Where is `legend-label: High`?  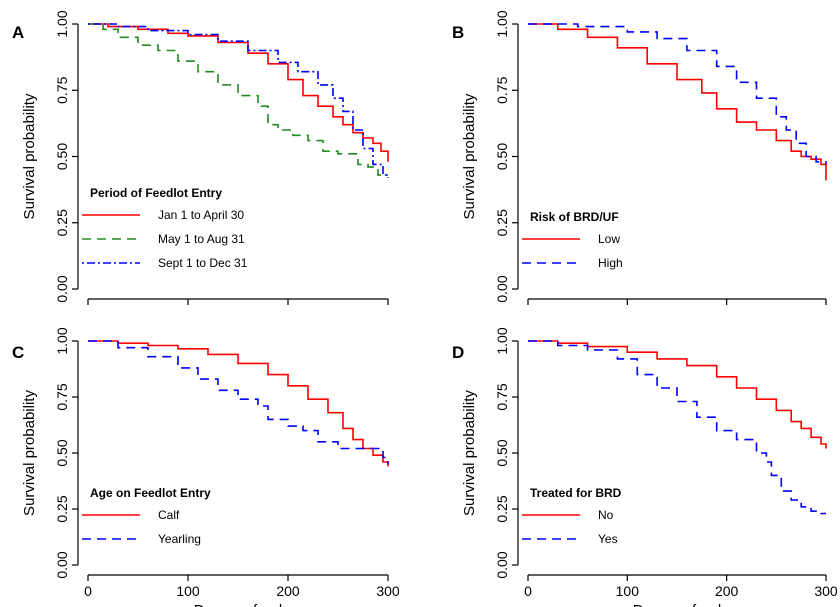
legend-label: High is located at coordinates (610, 263).